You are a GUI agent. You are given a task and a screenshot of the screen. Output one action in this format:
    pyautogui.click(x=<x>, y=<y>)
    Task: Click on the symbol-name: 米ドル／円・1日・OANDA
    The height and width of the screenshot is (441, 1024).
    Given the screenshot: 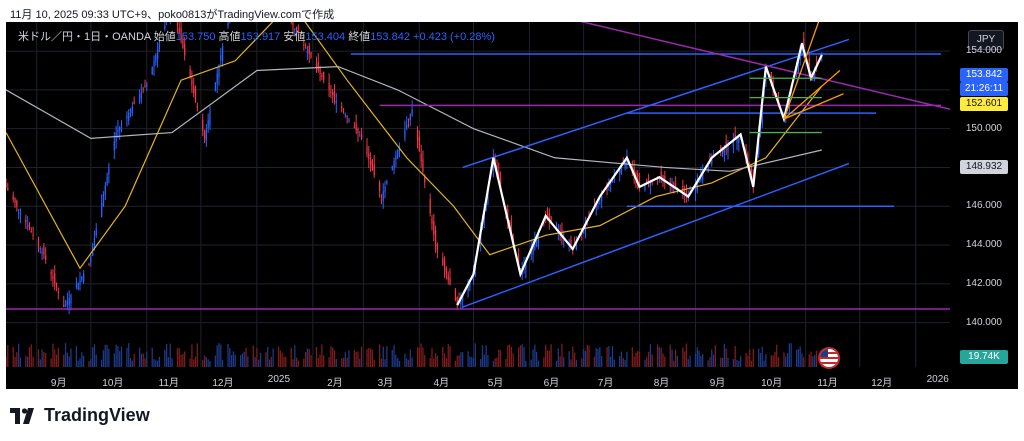 What is the action you would take?
    pyautogui.click(x=84, y=37)
    